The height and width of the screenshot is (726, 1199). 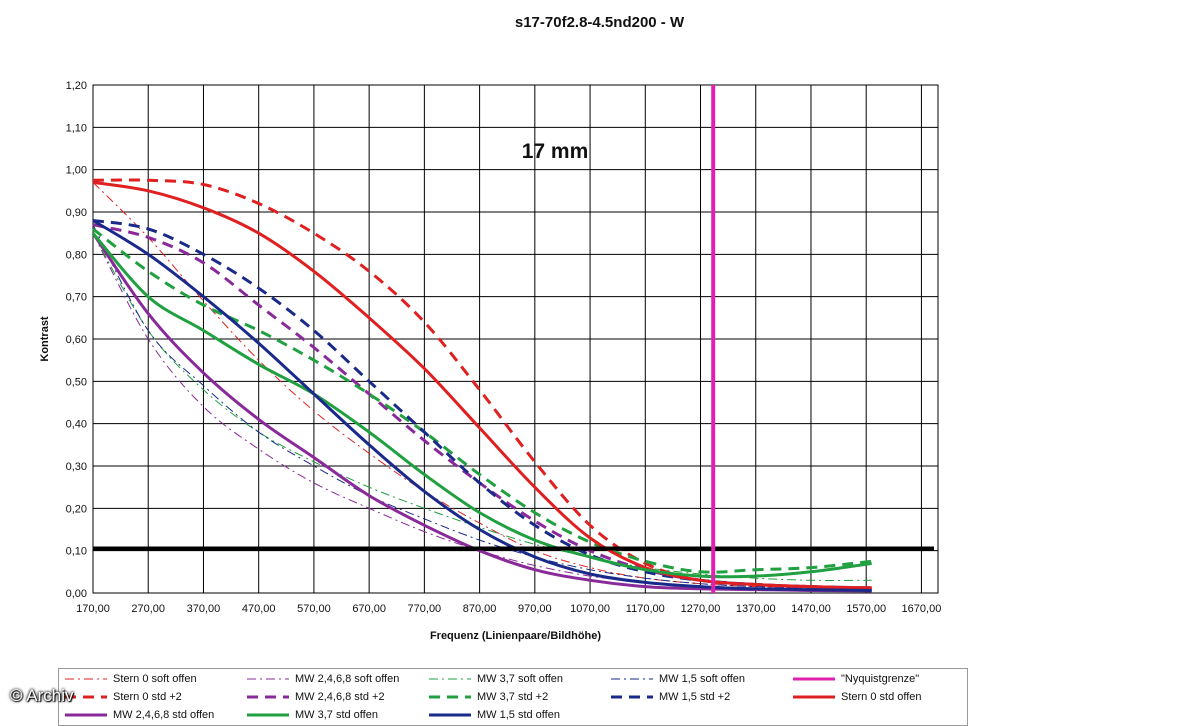 I want to click on y-tick-label: 0,00, so click(x=76, y=594).